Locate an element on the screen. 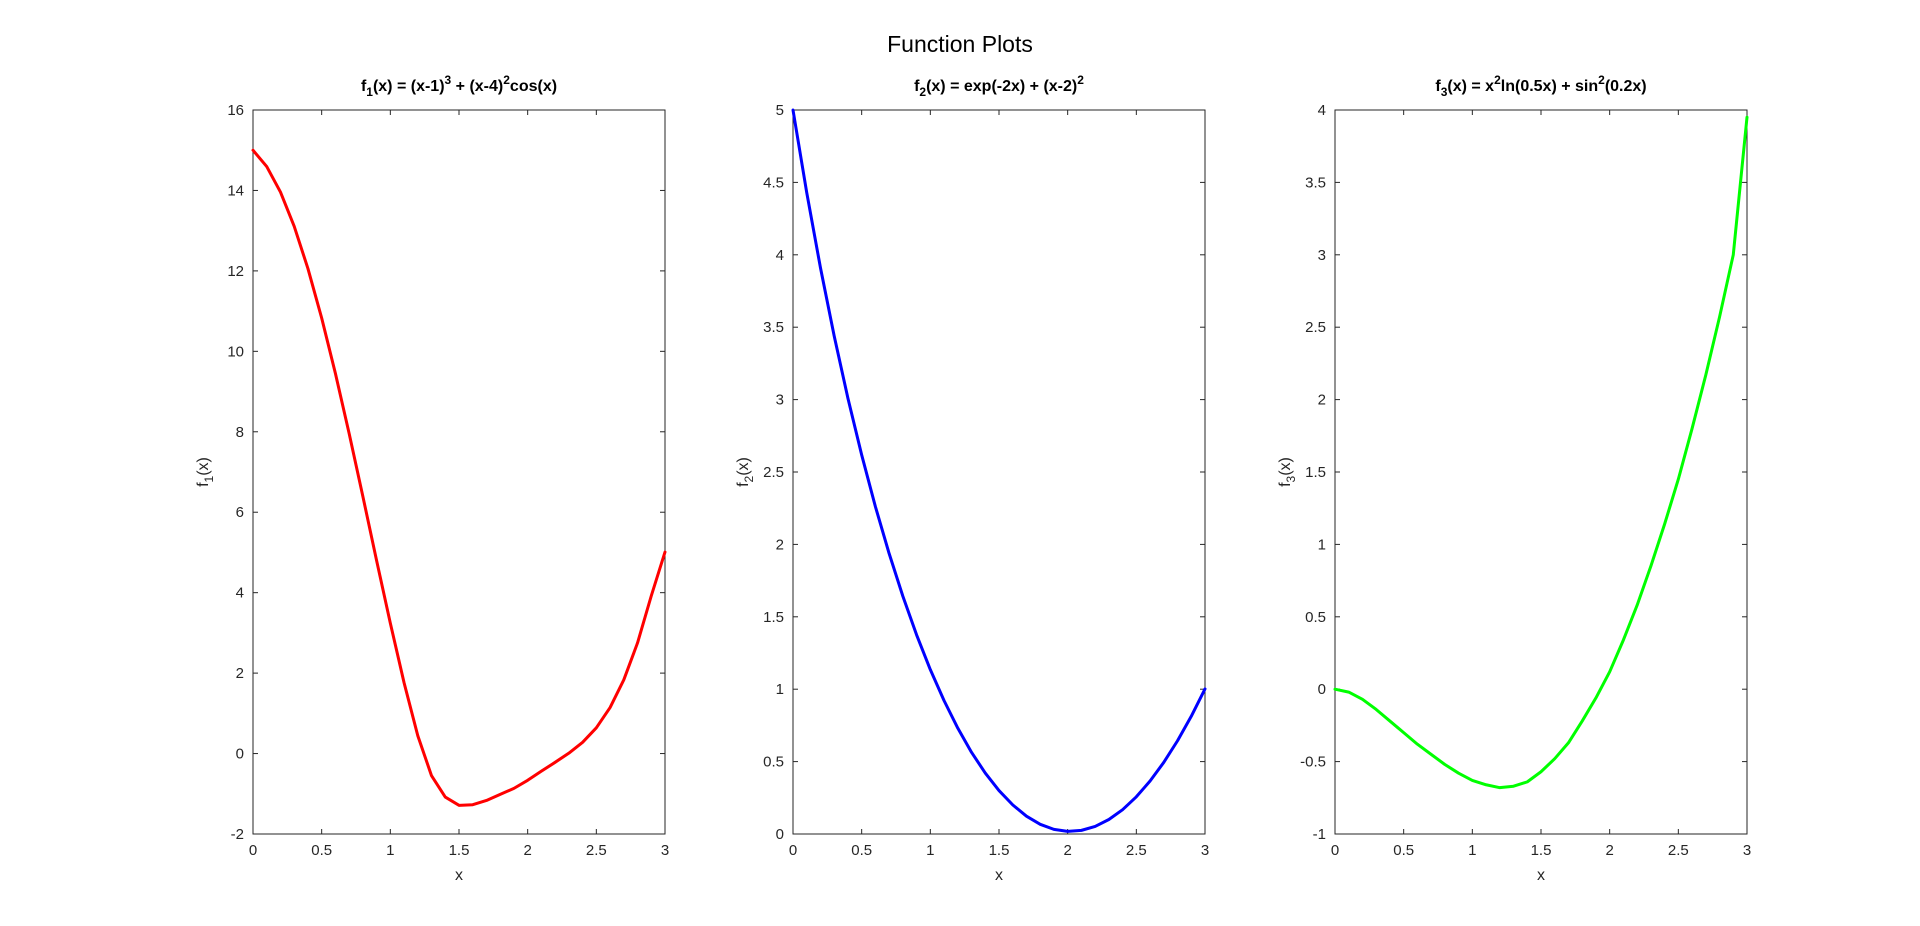 This screenshot has height=926, width=1920. text-part: (0.2x) is located at coordinates (1626, 86).